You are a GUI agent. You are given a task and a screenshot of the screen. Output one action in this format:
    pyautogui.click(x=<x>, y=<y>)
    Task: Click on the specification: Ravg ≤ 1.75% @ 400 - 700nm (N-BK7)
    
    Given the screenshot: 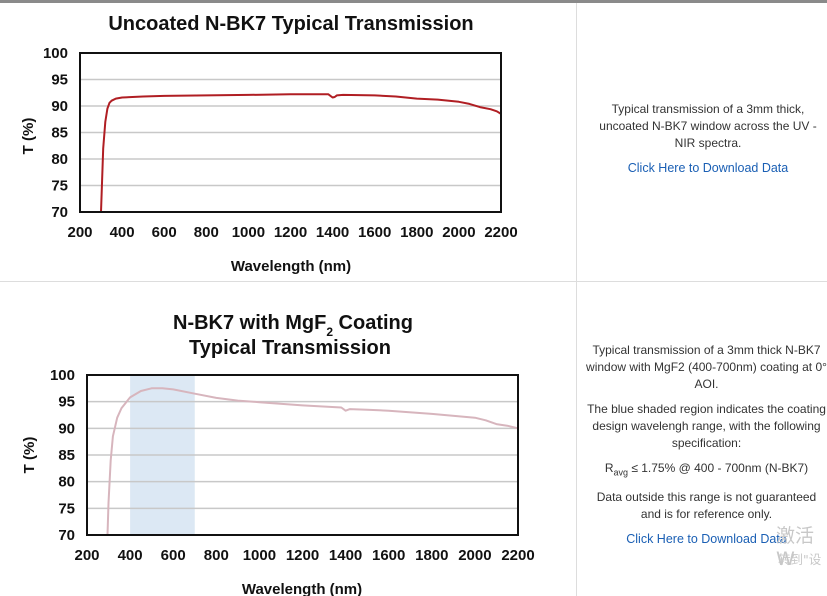 What is the action you would take?
    pyautogui.click(x=706, y=470)
    